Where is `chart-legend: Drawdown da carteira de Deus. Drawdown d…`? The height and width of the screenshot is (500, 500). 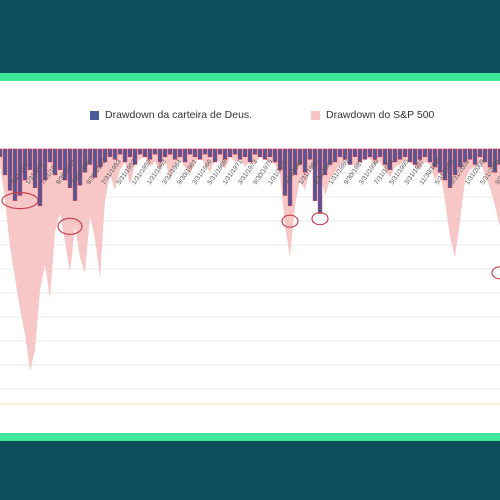
chart-legend: Drawdown da carteira de Deus. Drawdown d… is located at coordinates (250, 117).